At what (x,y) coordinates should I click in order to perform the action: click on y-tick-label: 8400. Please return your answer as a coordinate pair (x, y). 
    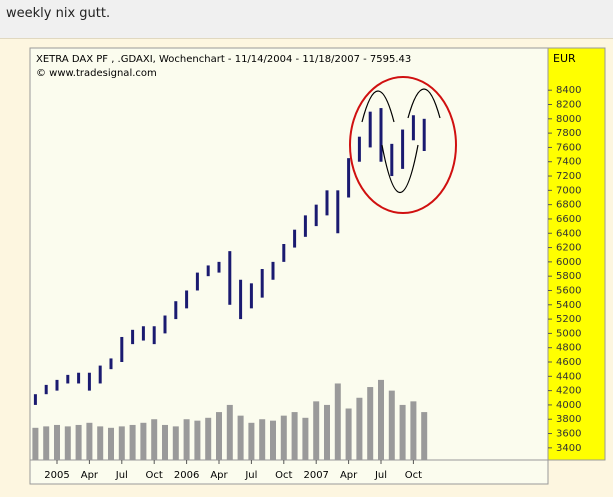
    Looking at the image, I should click on (568, 90).